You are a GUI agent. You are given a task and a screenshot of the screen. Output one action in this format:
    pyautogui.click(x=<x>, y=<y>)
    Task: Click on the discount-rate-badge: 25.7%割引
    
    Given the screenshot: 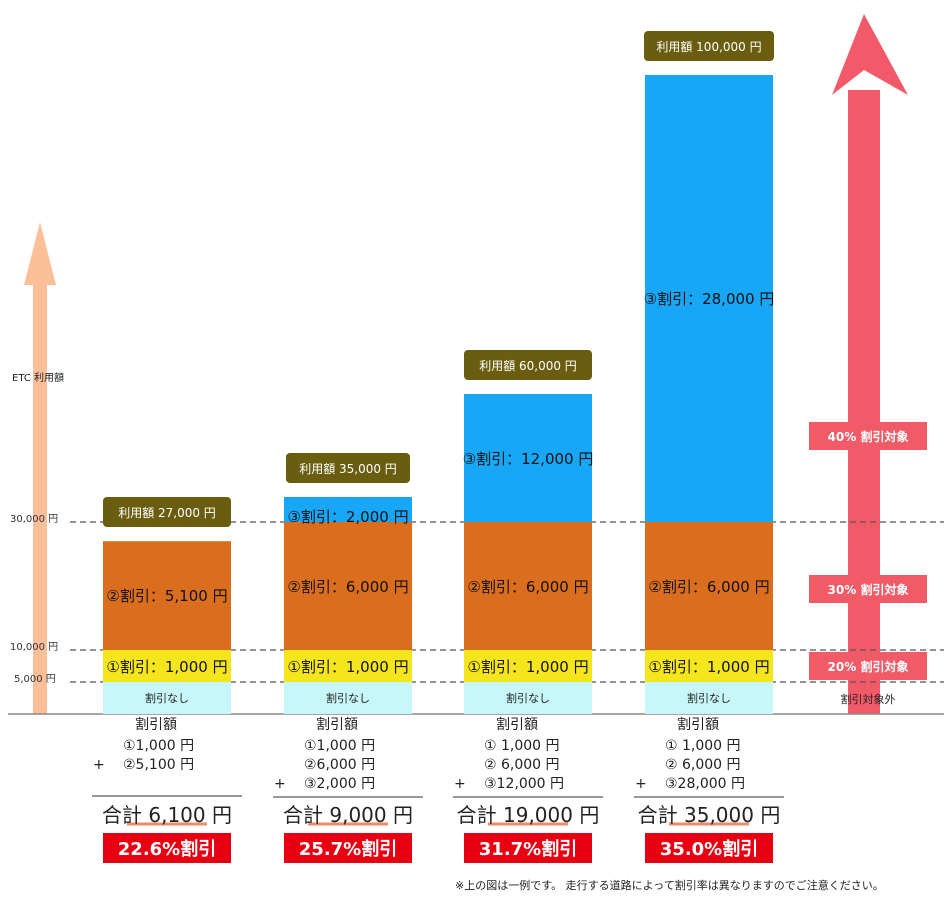 What is the action you would take?
    pyautogui.click(x=348, y=848)
    